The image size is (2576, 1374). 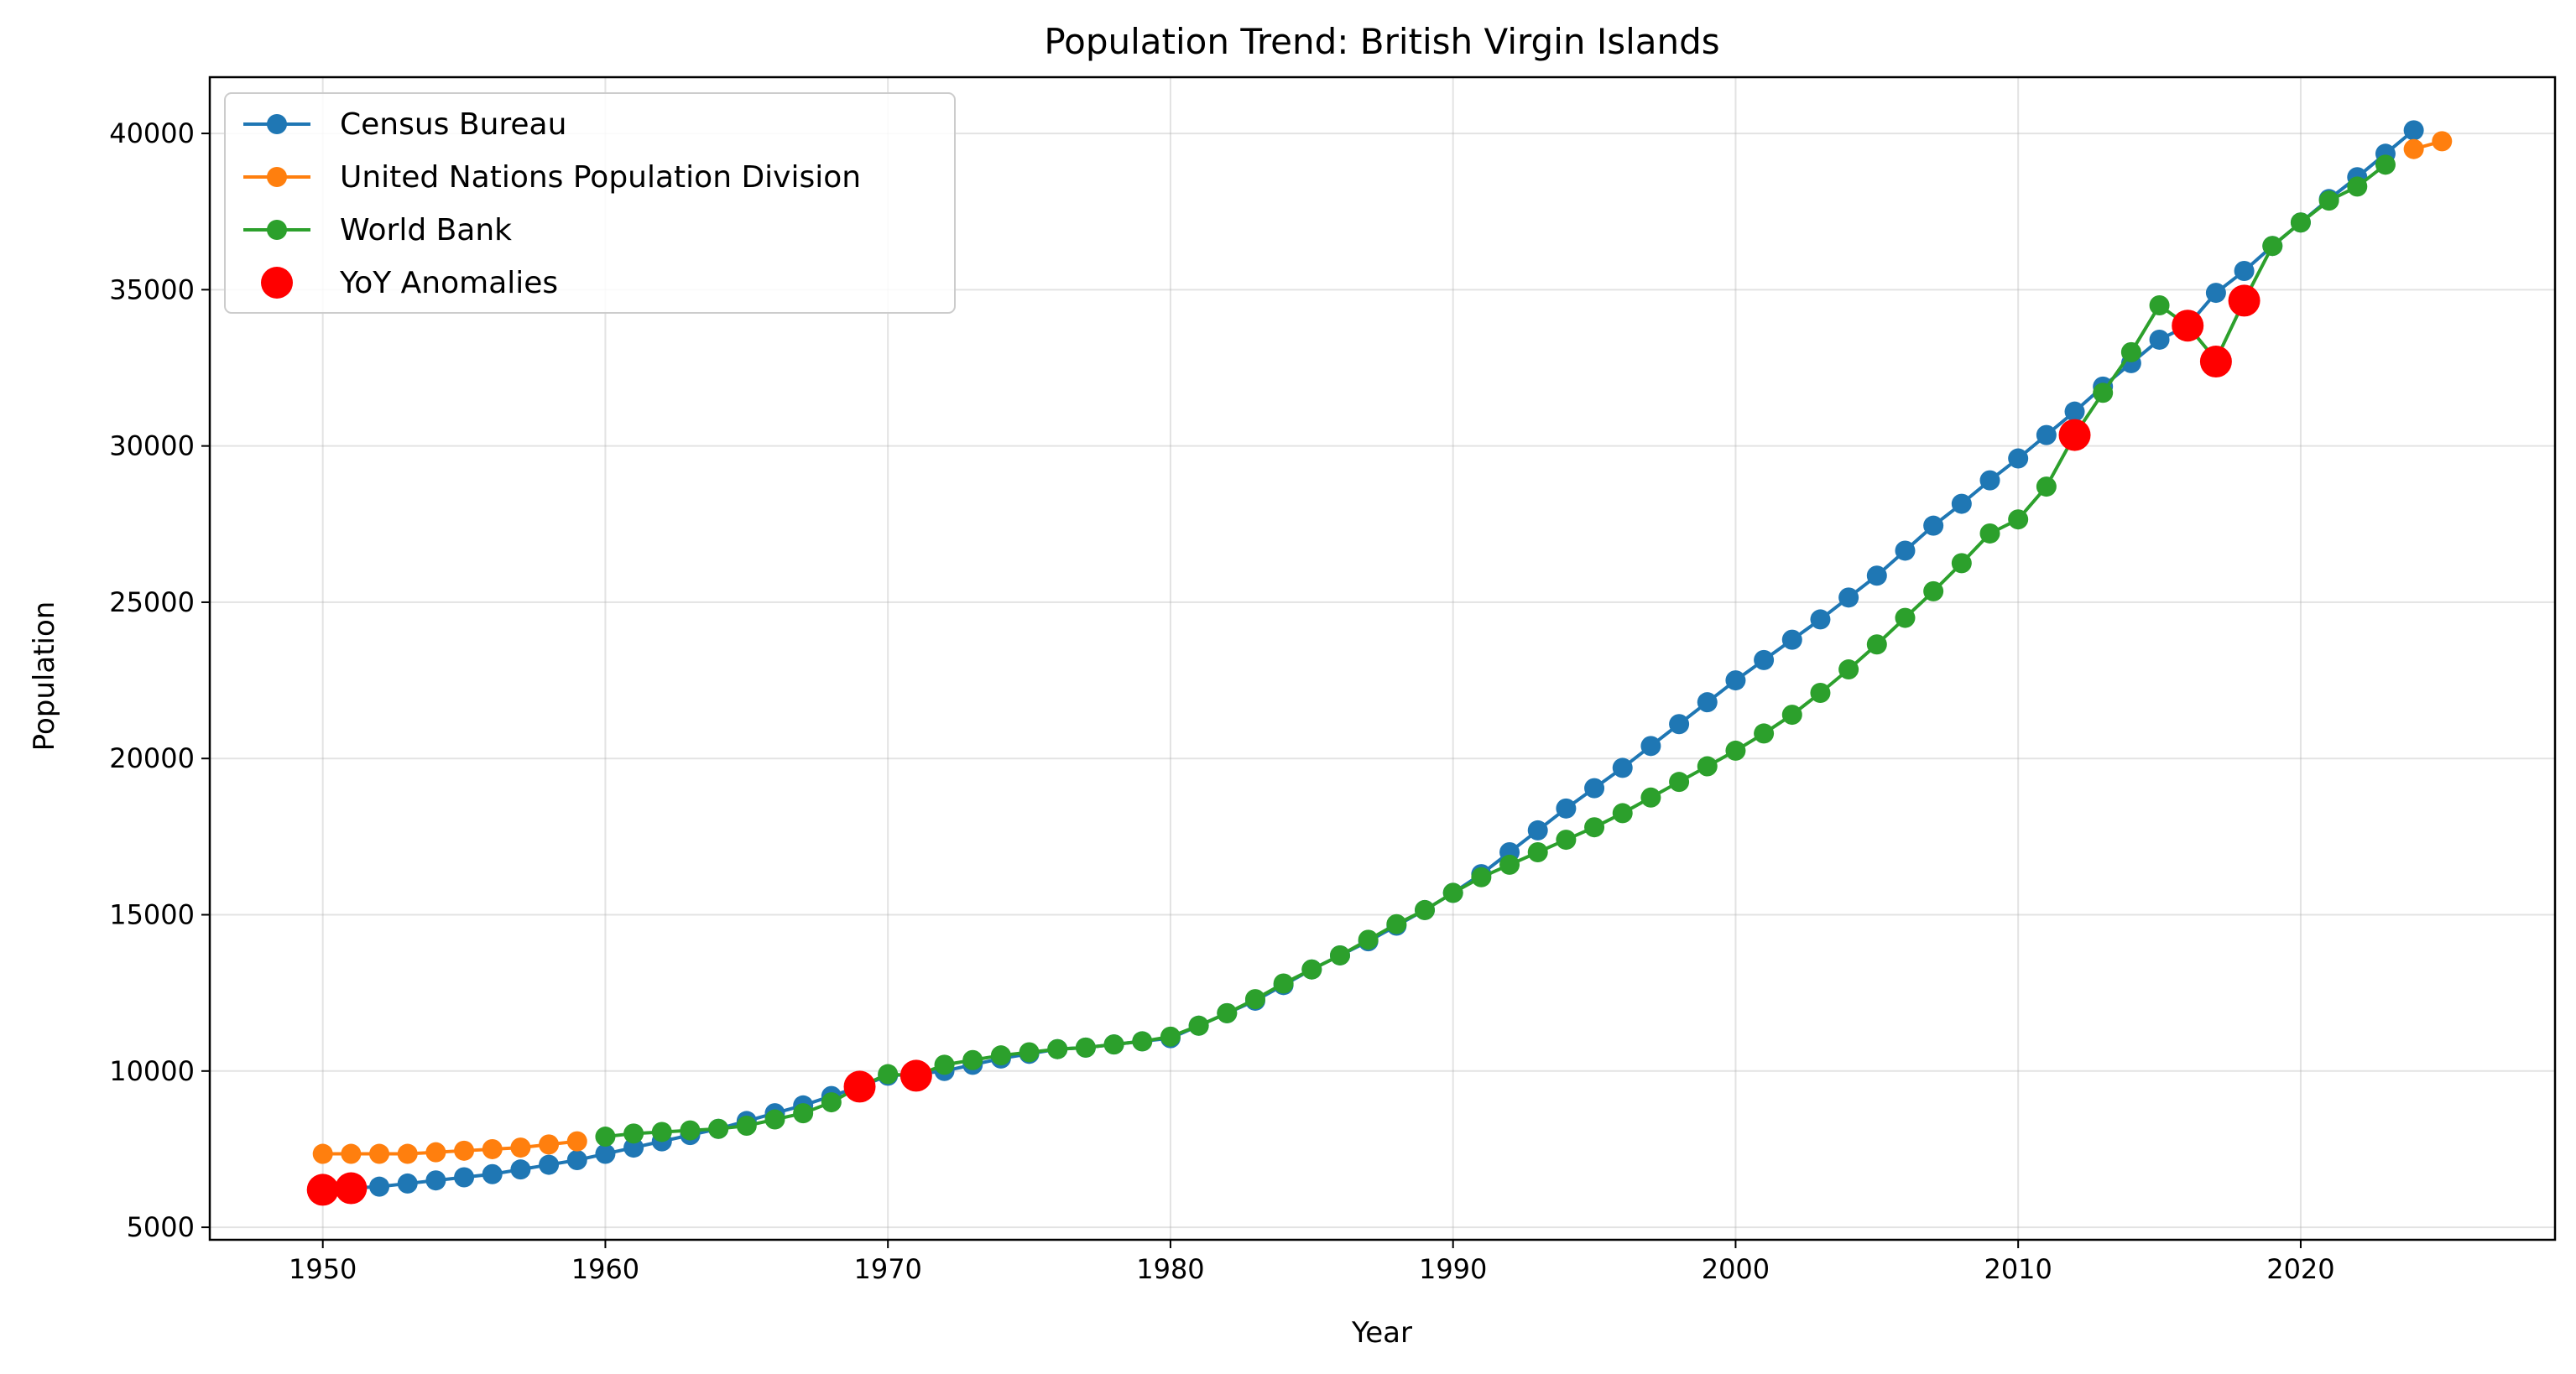 I want to click on y-tick-label: 30000, so click(x=152, y=446).